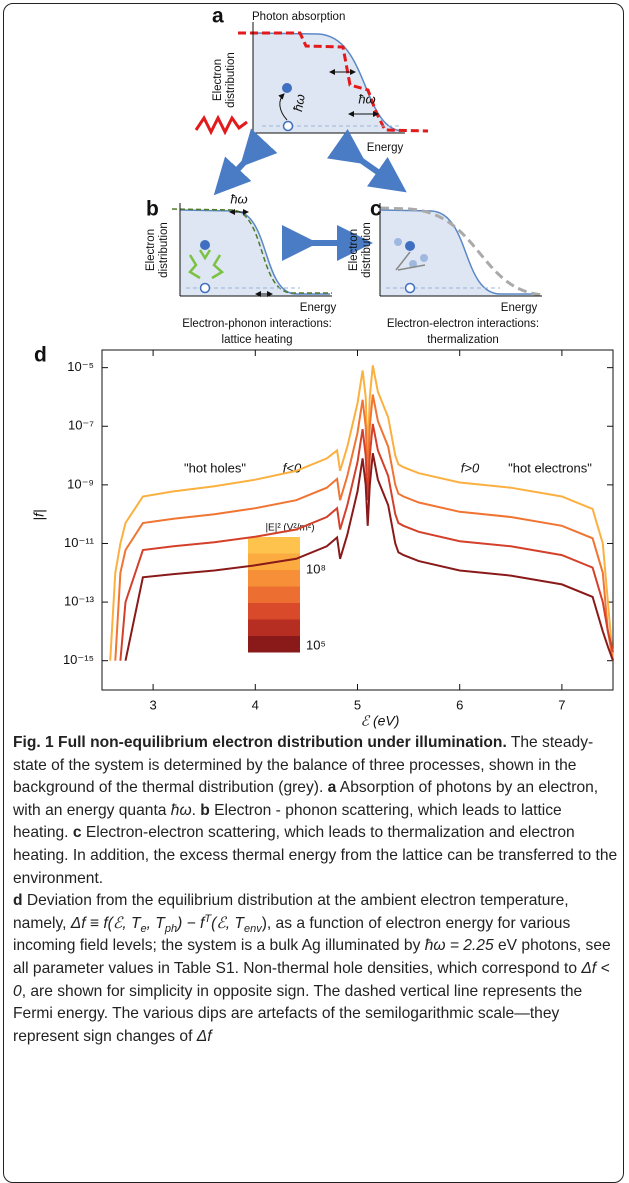 The width and height of the screenshot is (629, 1183). I want to click on panel-label: d, so click(40, 355).